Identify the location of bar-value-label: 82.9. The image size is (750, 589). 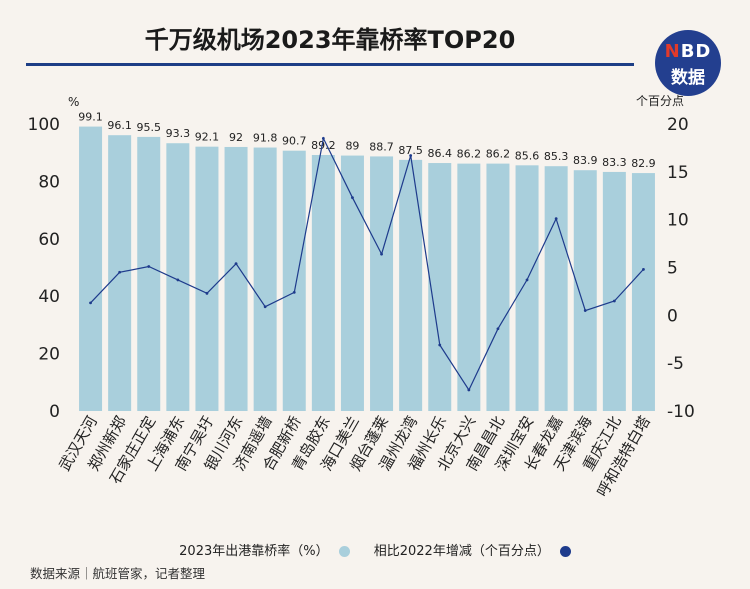
(643, 163).